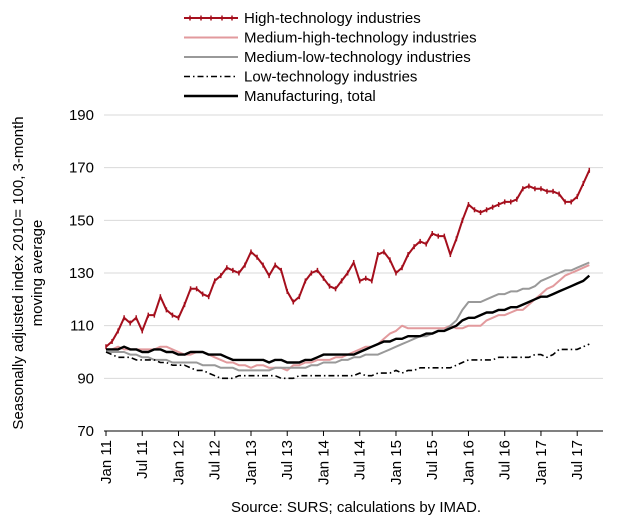 Image resolution: width=622 pixels, height=527 pixels. Describe the element at coordinates (356, 507) in the screenshot. I see `source-note: Source: SURS; calculations by IMAD.` at that location.